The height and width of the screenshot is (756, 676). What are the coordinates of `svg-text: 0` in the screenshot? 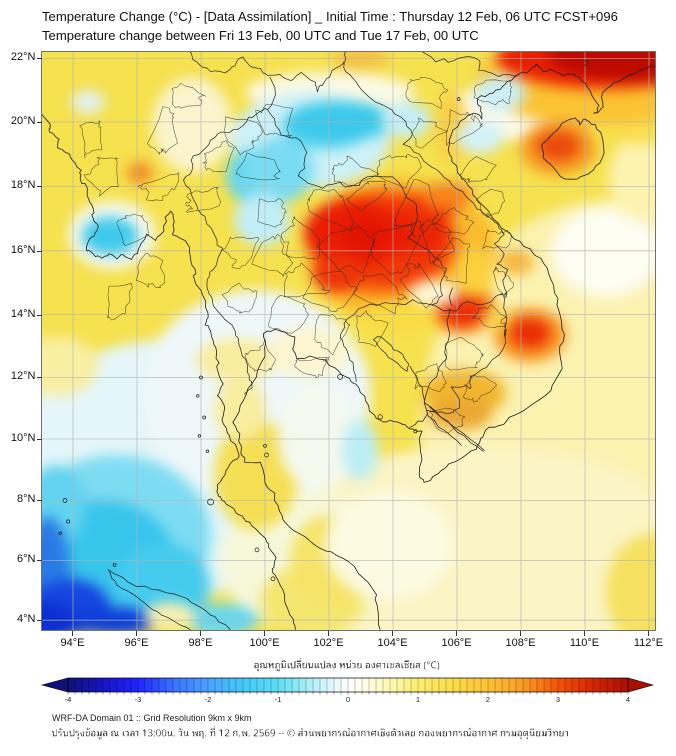 It's located at (348, 699).